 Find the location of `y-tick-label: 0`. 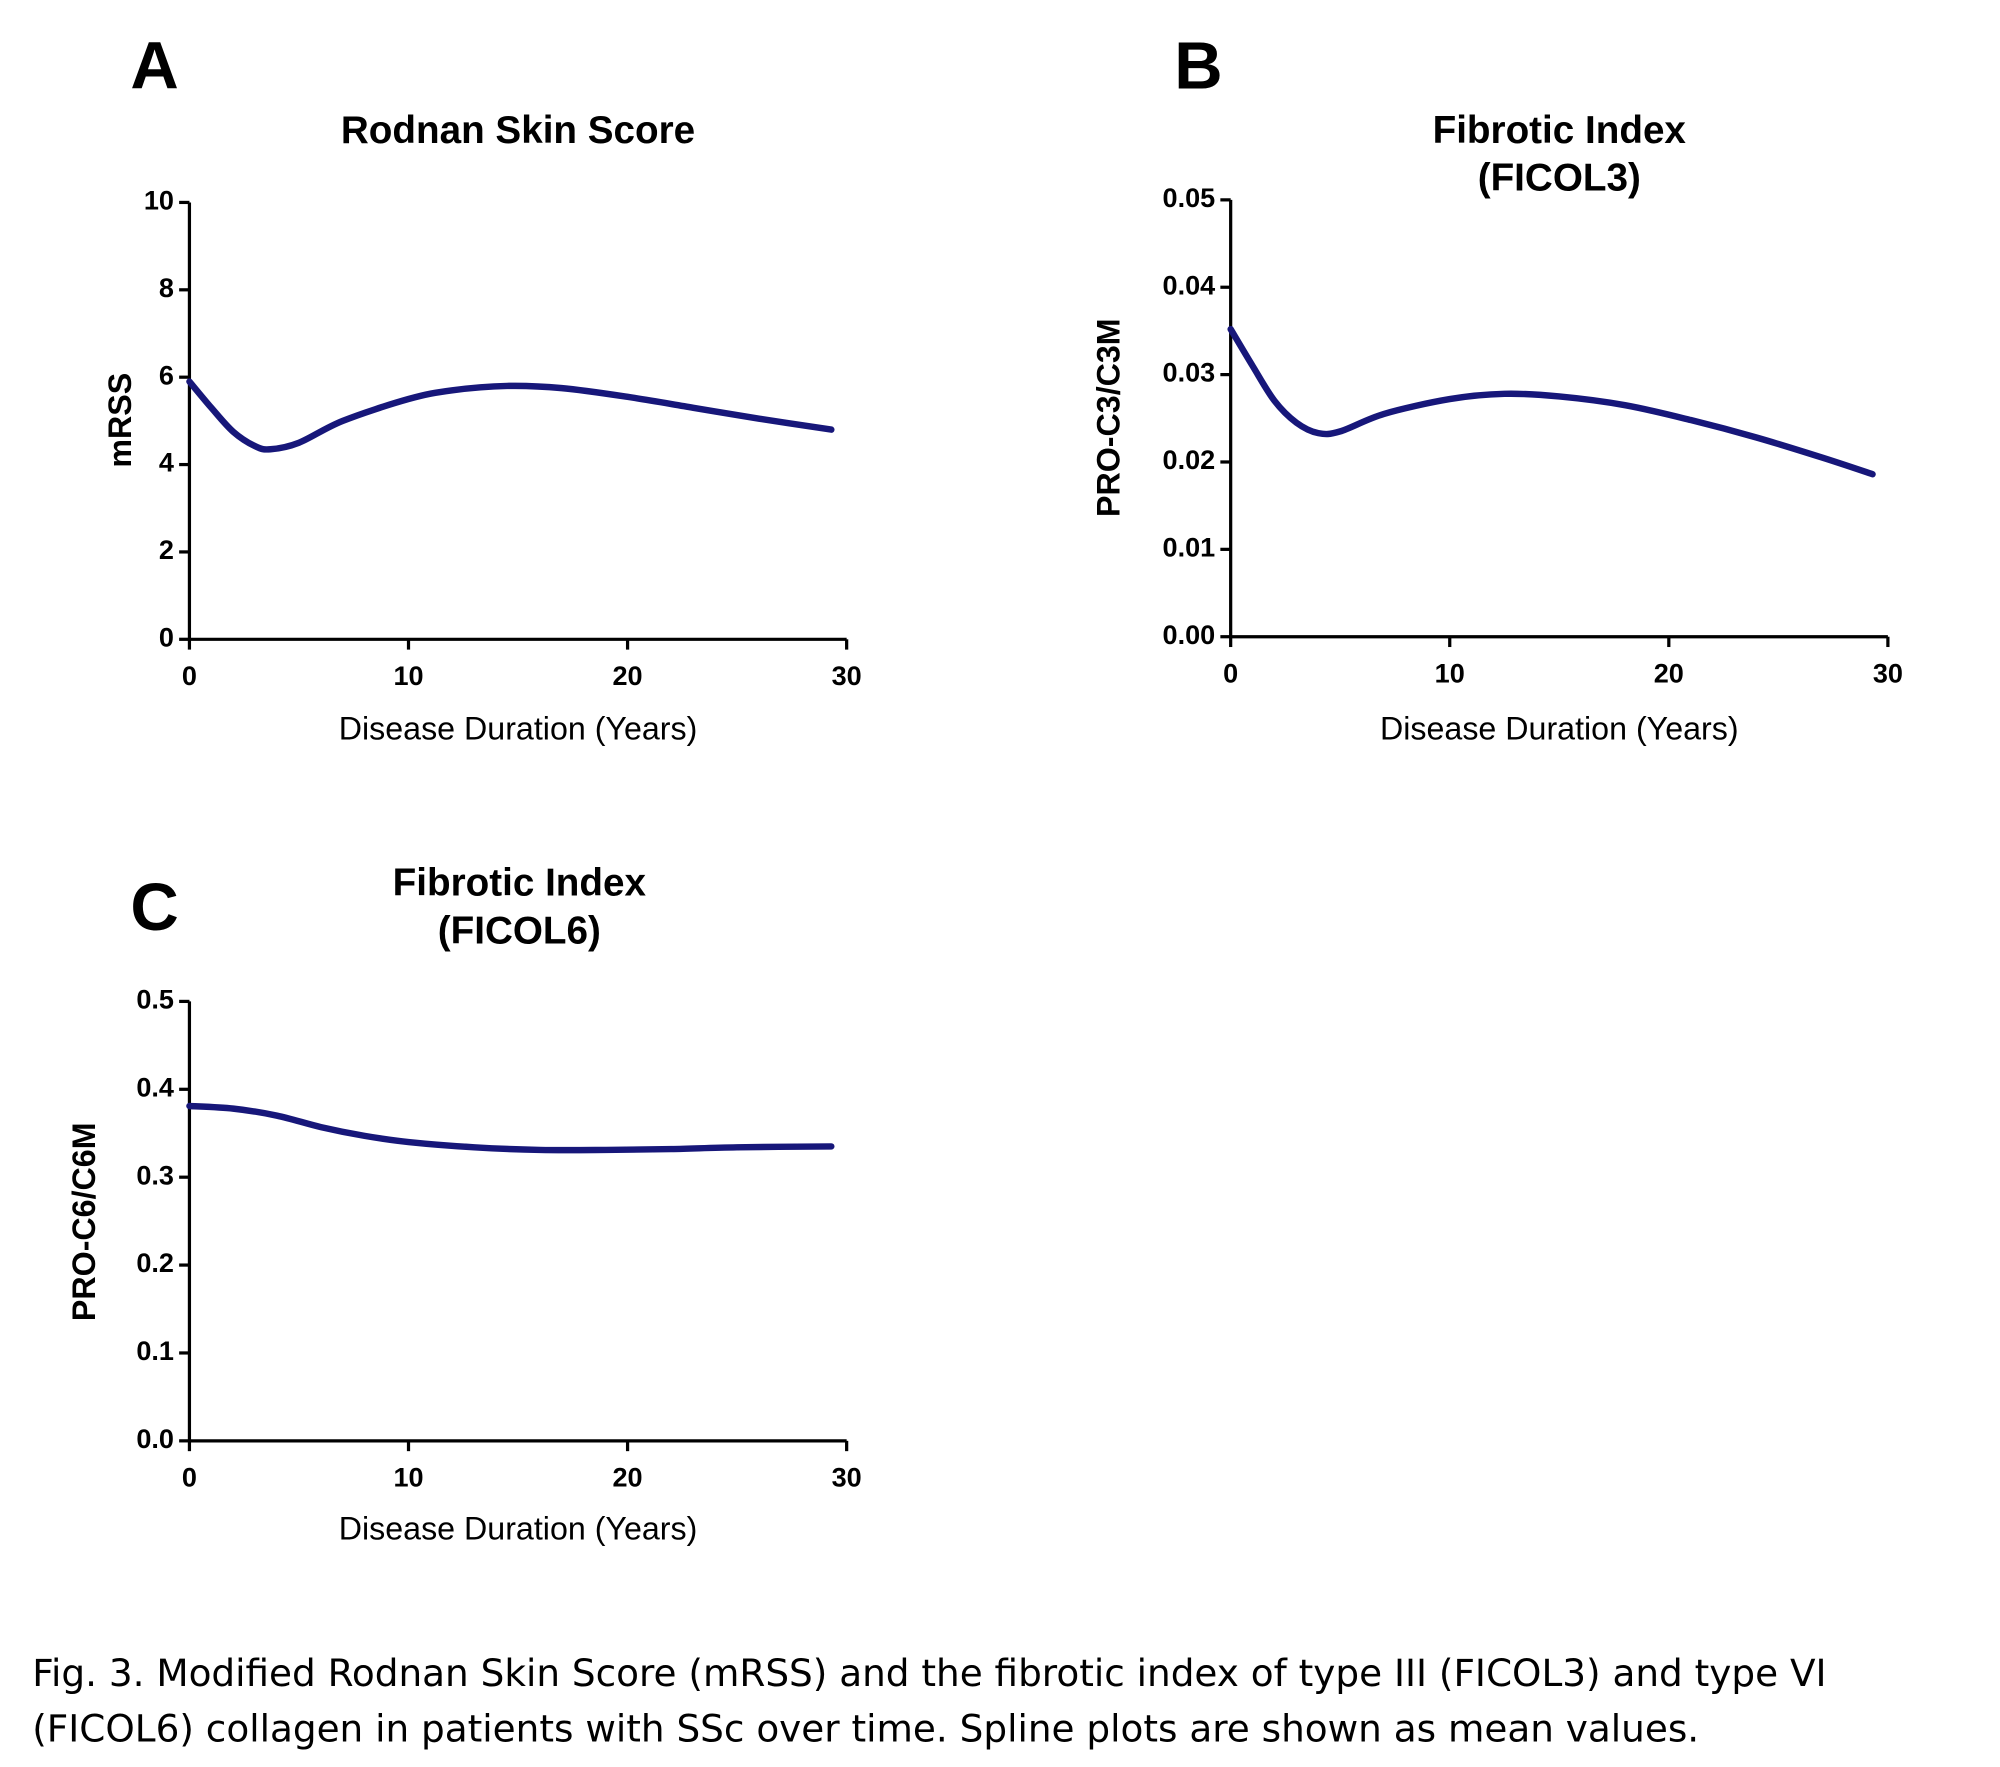

y-tick-label: 0 is located at coordinates (166, 637).